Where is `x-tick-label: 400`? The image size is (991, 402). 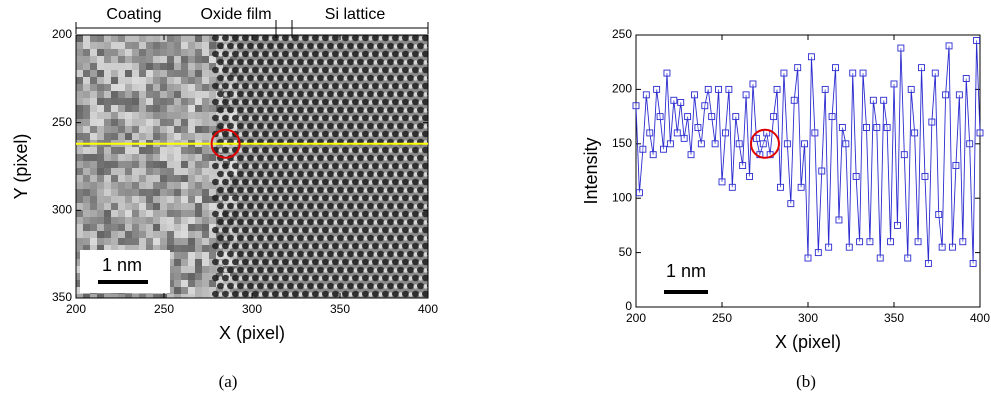 x-tick-label: 400 is located at coordinates (980, 318).